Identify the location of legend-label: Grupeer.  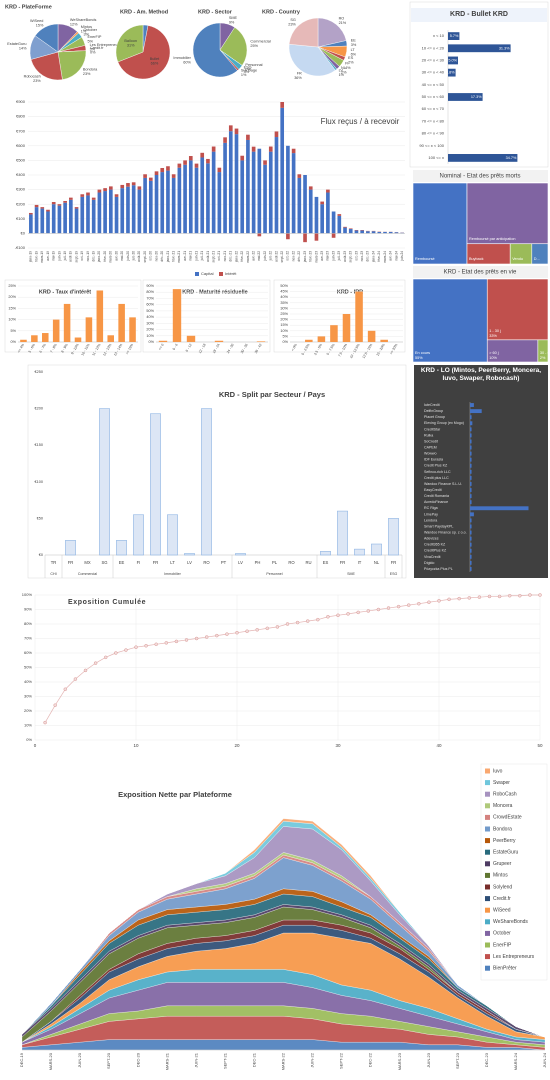
(502, 864).